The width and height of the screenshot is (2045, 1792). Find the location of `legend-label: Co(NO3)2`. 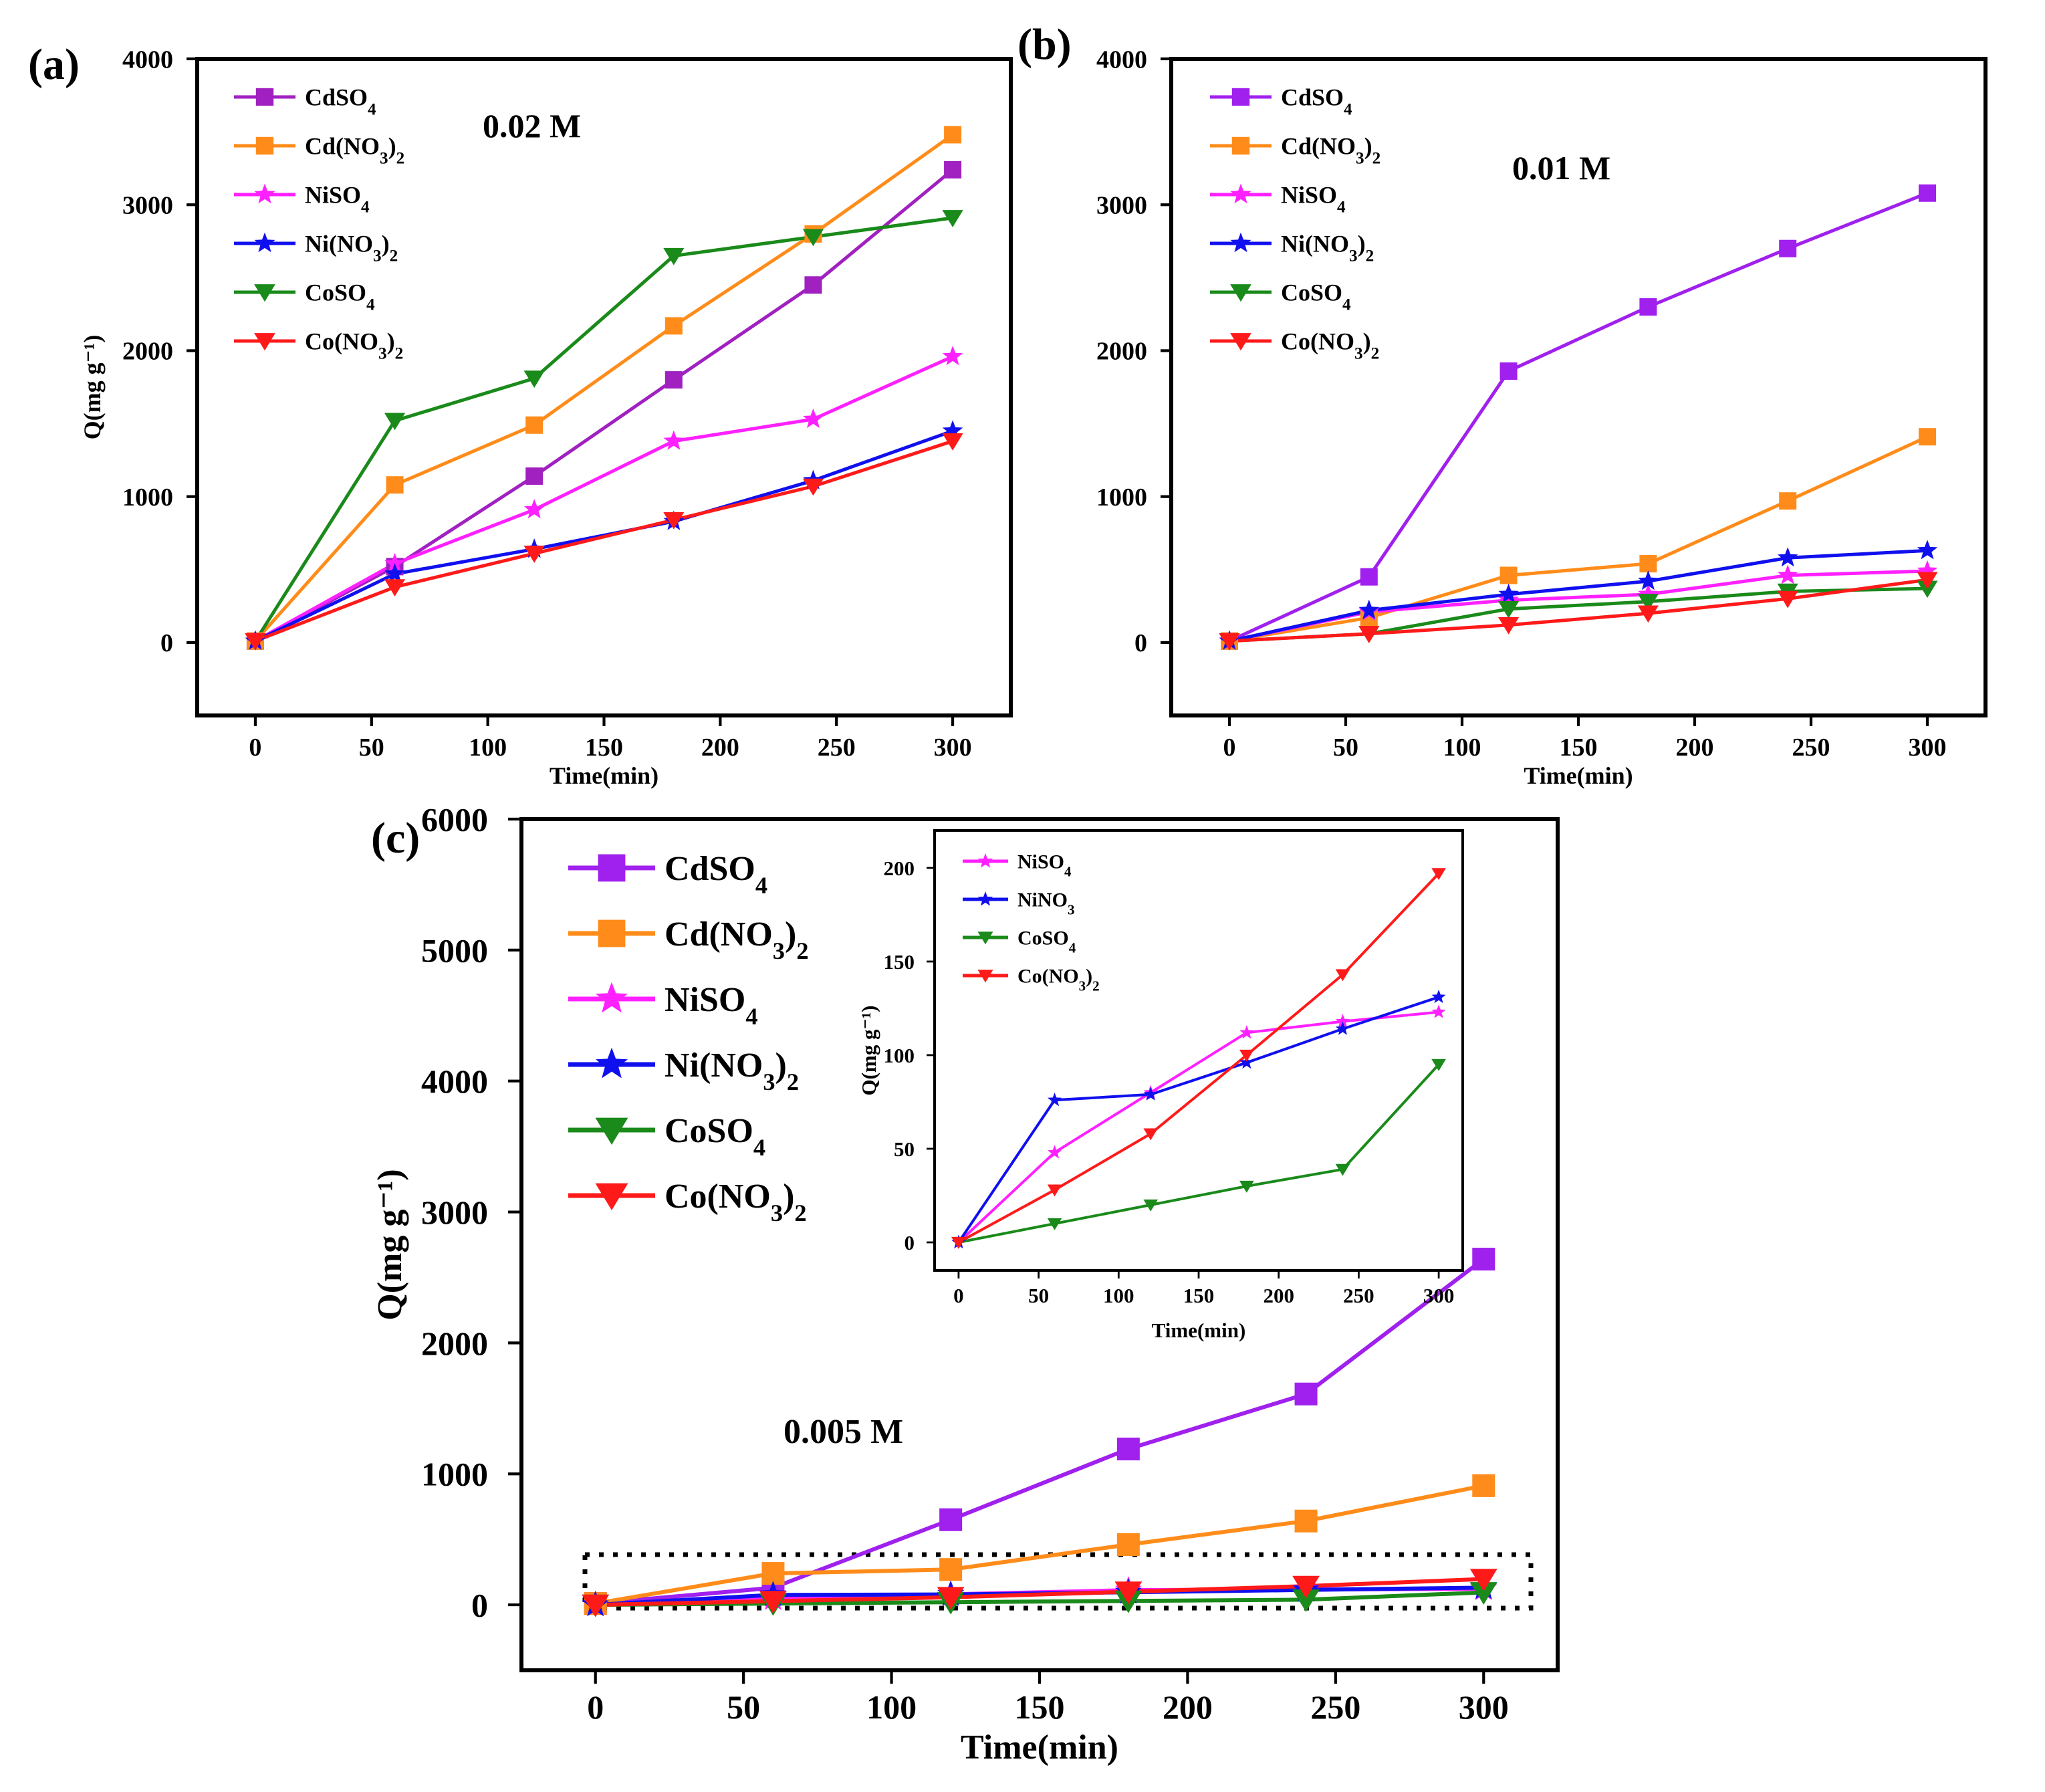

legend-label: Co(NO3)2 is located at coordinates (354, 345).